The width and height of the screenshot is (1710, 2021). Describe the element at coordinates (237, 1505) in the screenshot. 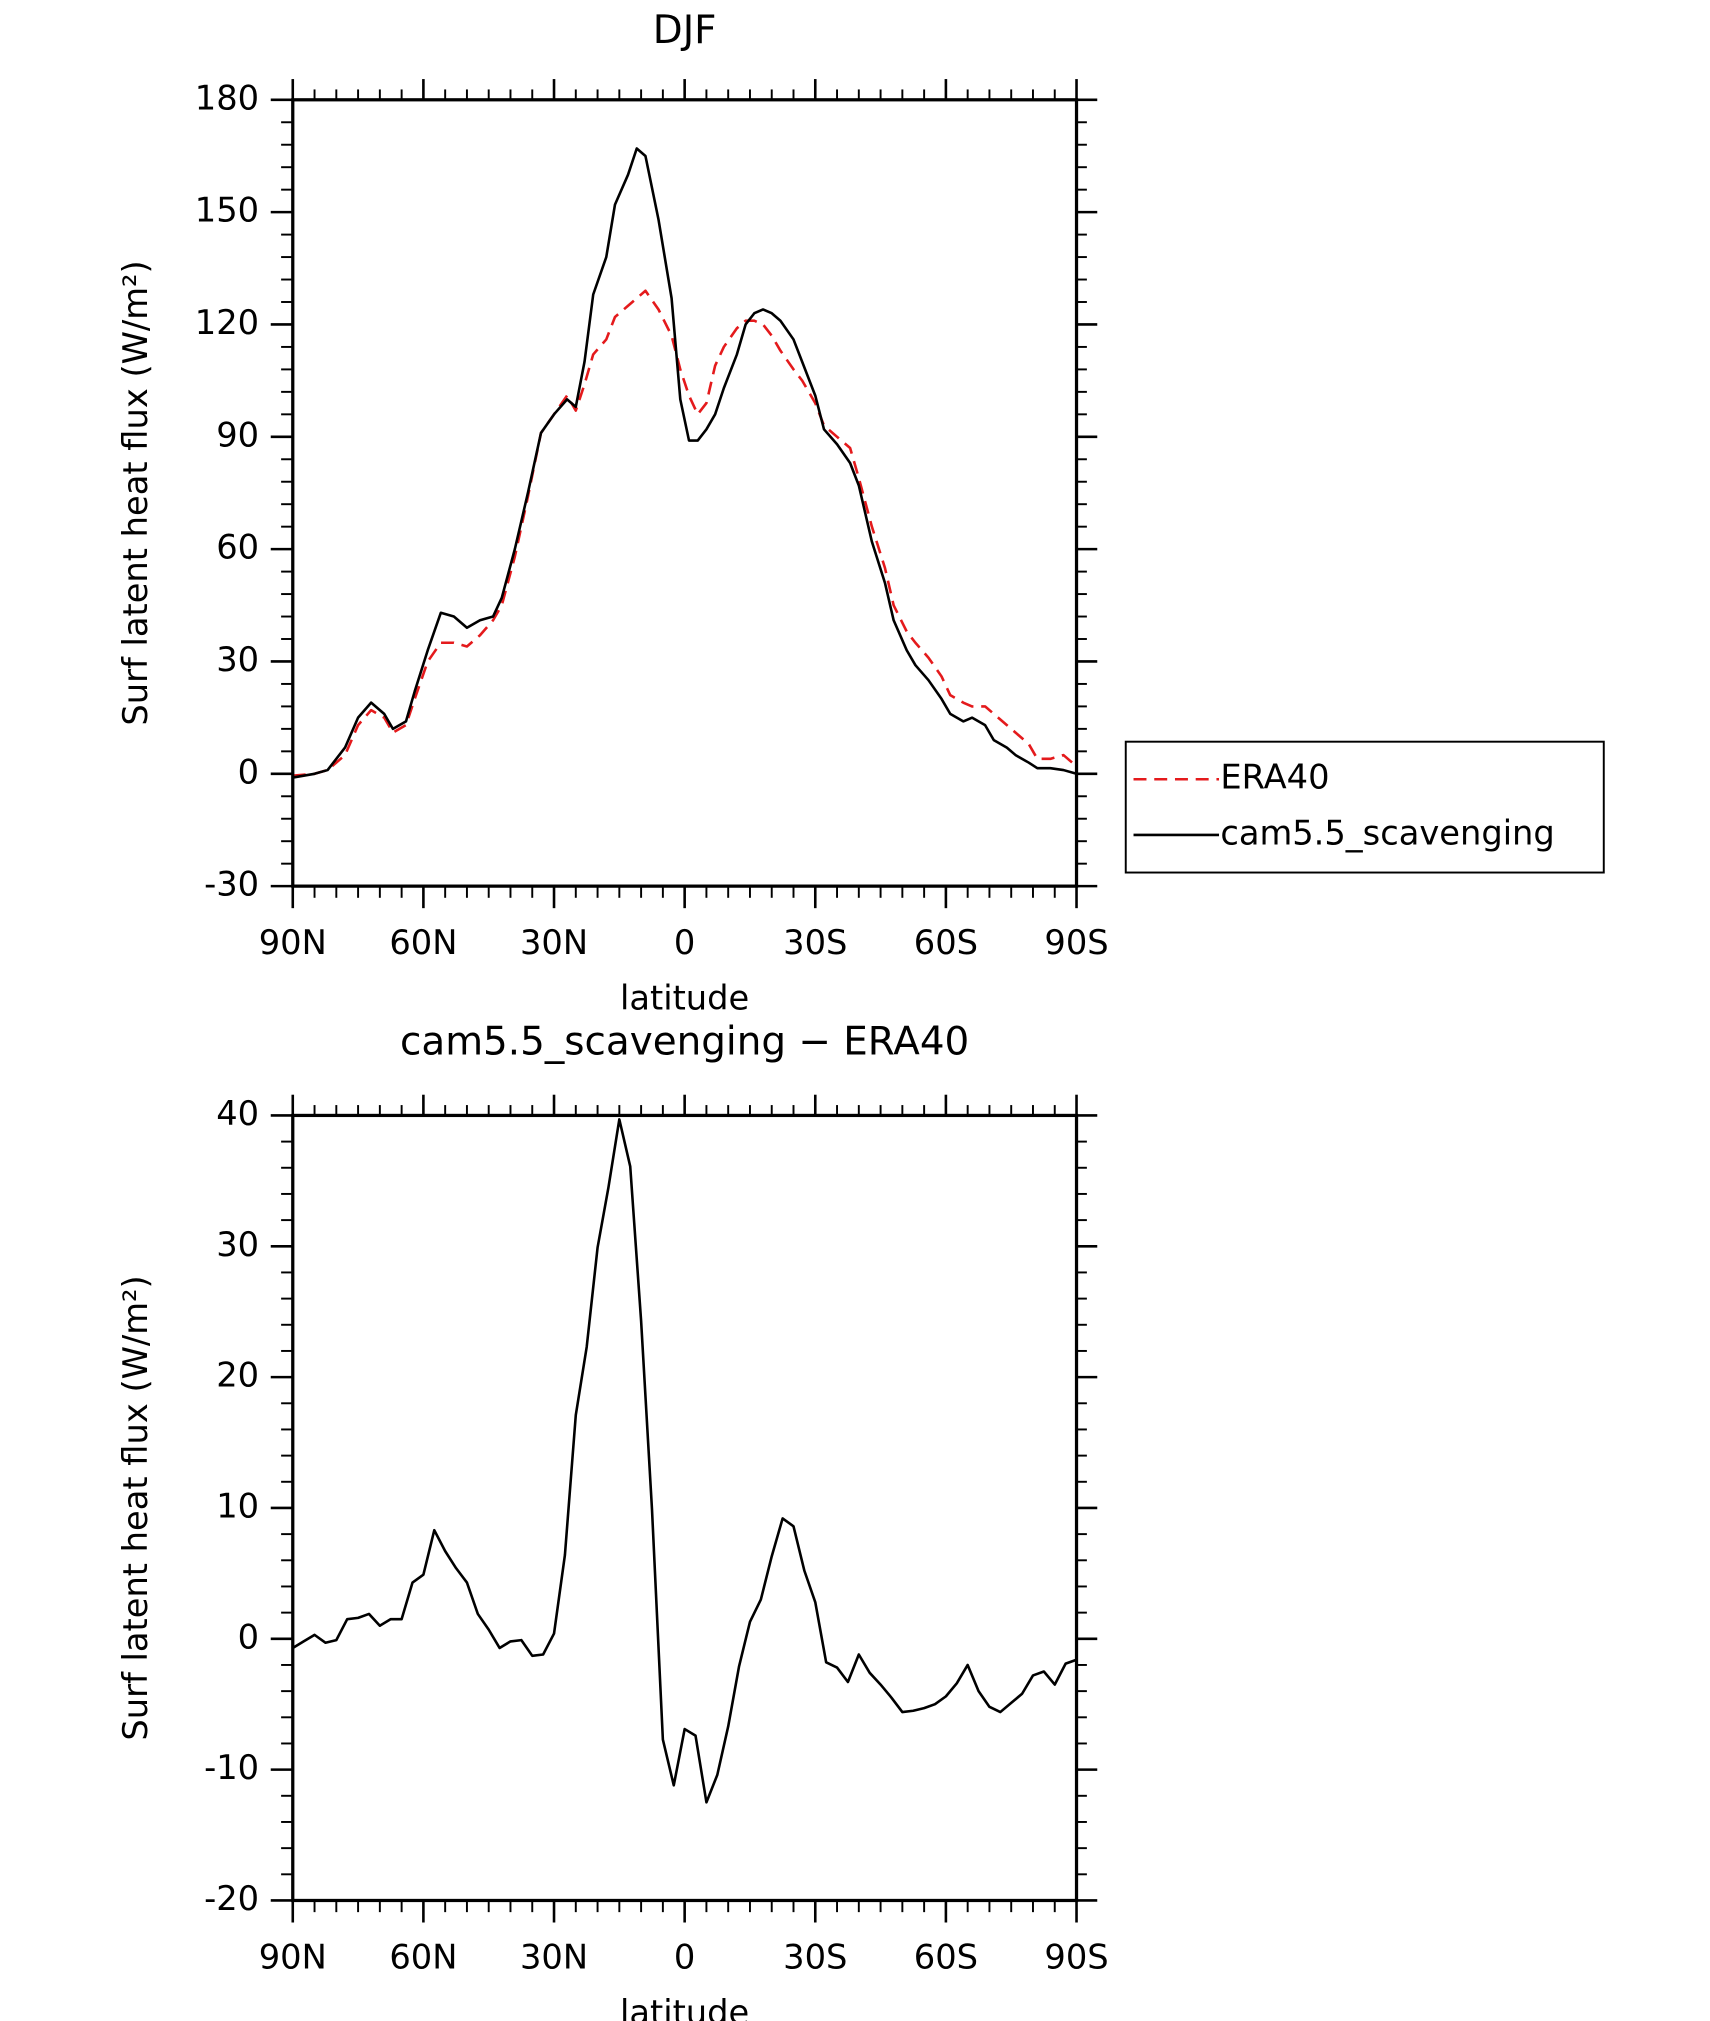

I see `y-tick-label: 10` at that location.